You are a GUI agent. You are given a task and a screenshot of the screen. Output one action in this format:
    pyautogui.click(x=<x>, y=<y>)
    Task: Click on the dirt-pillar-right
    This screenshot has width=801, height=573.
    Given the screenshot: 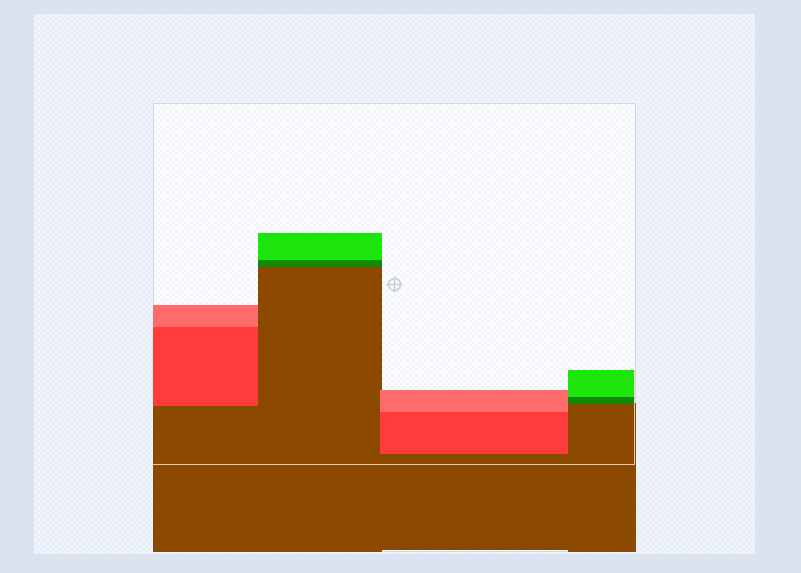 What is the action you would take?
    pyautogui.click(x=602, y=477)
    